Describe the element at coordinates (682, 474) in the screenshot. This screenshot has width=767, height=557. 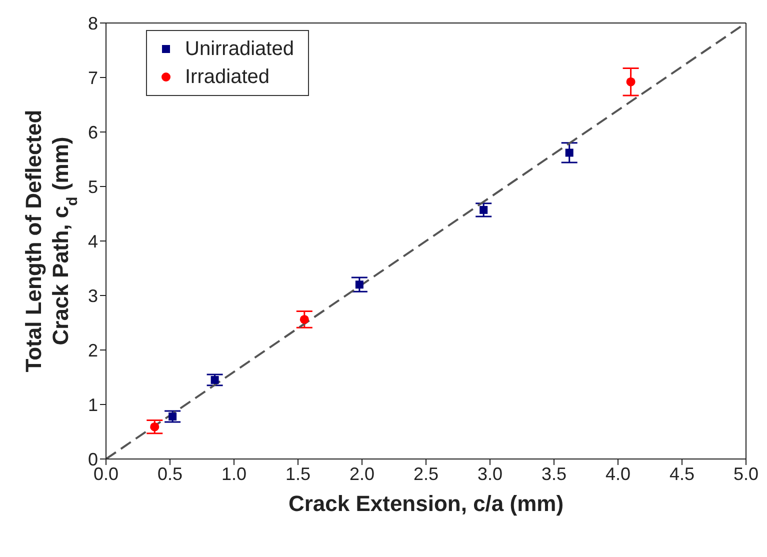
I see `x-tick-label: 4.5` at that location.